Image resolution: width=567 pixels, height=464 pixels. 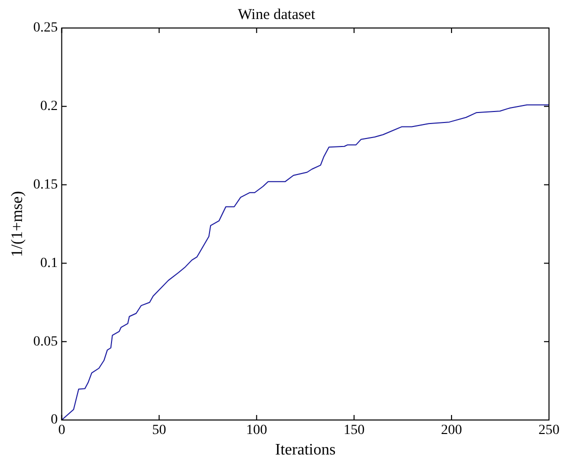 What do you see at coordinates (54, 420) in the screenshot?
I see `y-tick-label: 0` at bounding box center [54, 420].